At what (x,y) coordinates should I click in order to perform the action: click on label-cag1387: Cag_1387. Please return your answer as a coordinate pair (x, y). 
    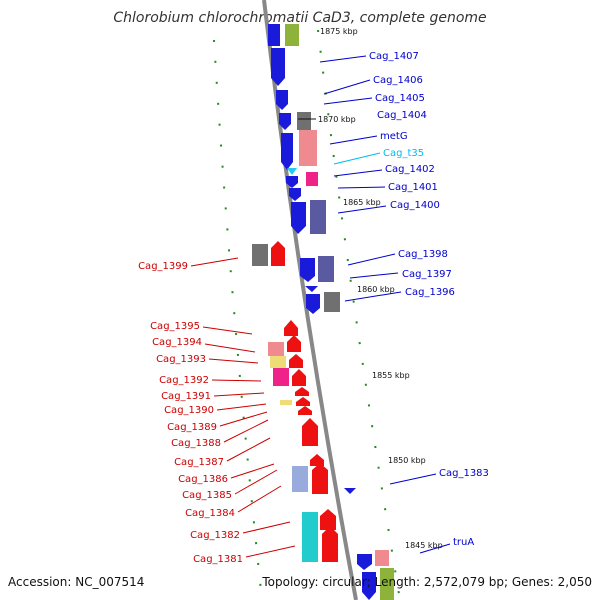
    Looking at the image, I should click on (199, 462).